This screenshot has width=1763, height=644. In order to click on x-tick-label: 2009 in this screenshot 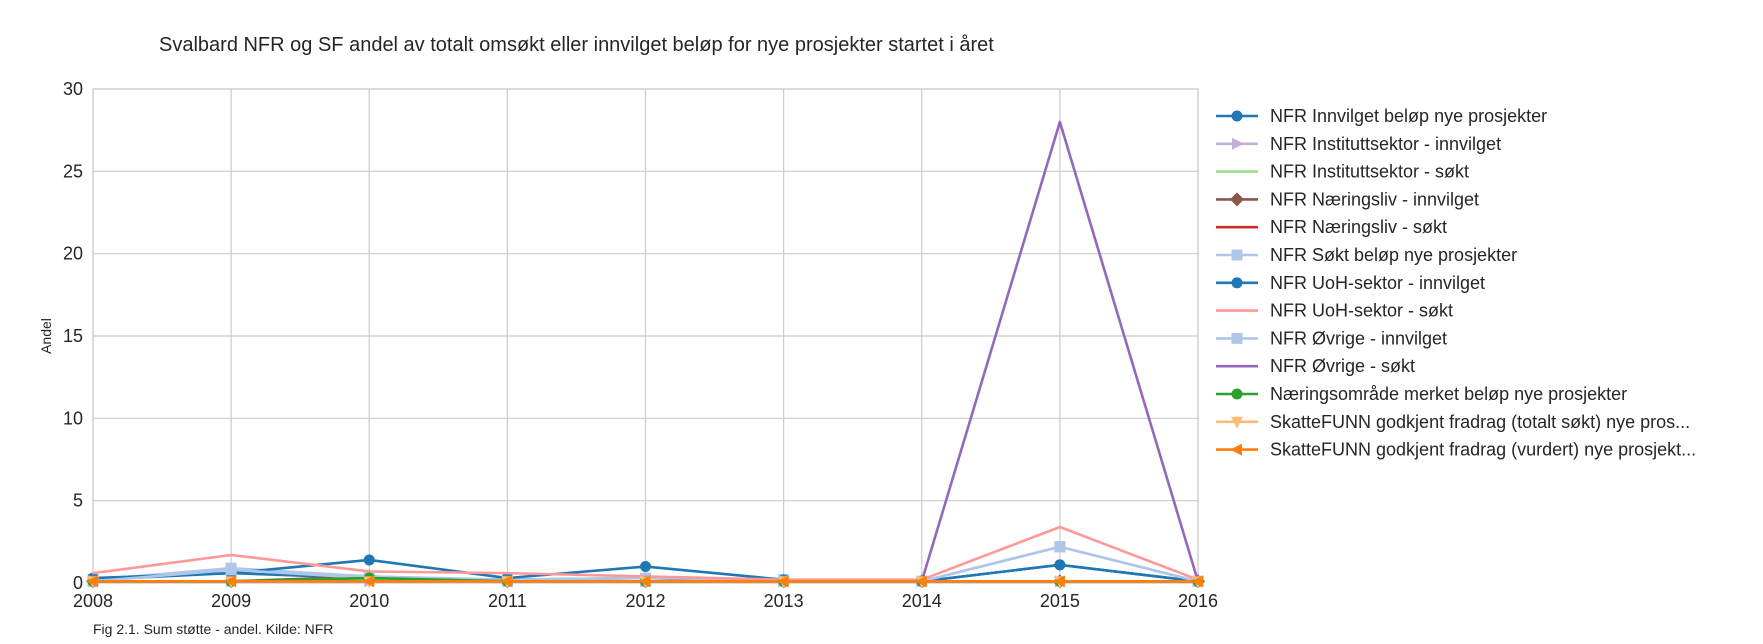, I will do `click(231, 601)`.